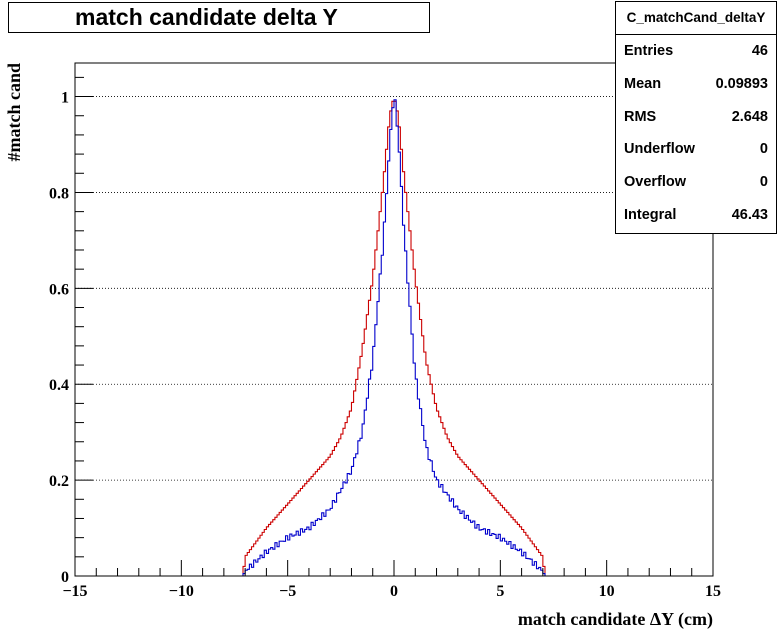 The height and width of the screenshot is (633, 781). I want to click on stats-row-rms: RMS 2.648, so click(696, 116).